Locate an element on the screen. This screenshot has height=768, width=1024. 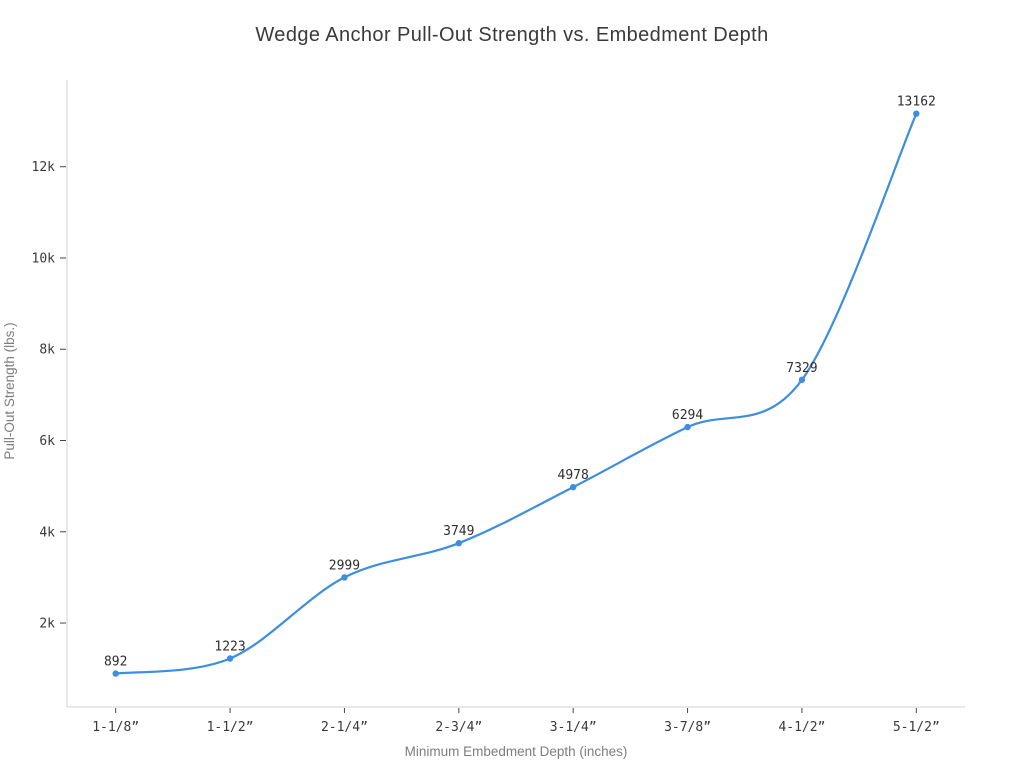
data-point-label: 892 is located at coordinates (115, 662).